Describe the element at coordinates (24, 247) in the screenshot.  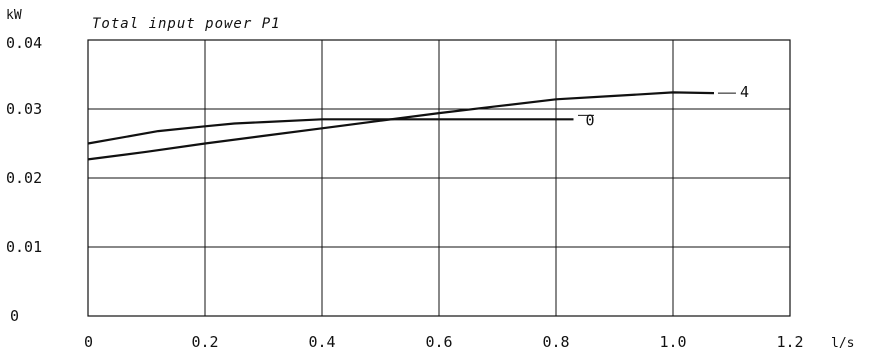
I see `y-tick-label: 0.01` at that location.